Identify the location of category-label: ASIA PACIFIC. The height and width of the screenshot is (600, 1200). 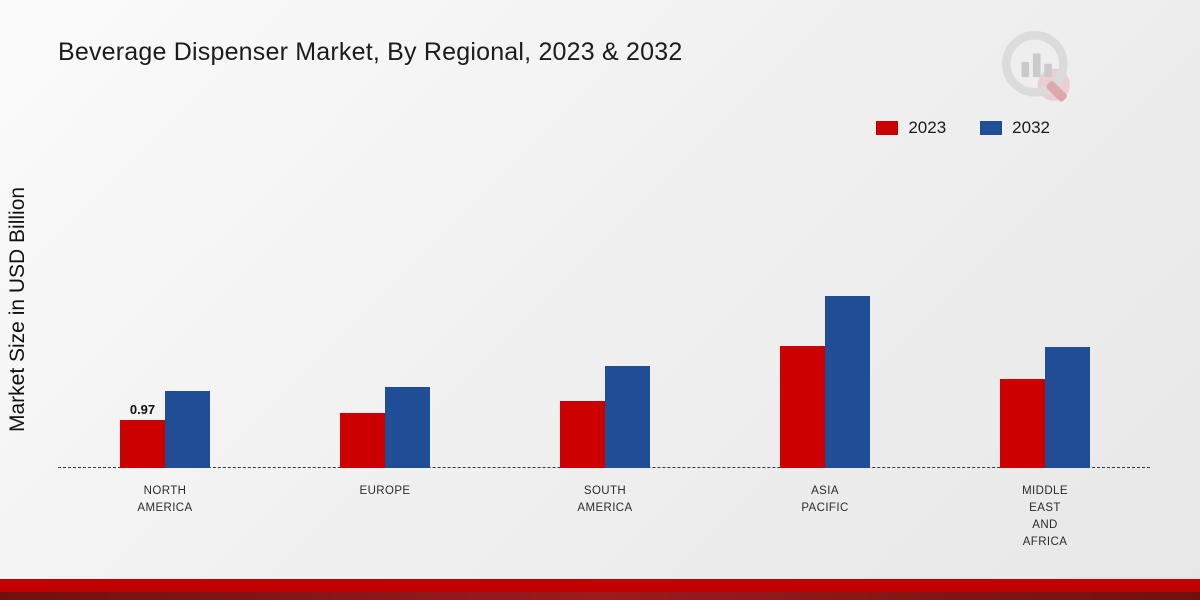
(825, 499).